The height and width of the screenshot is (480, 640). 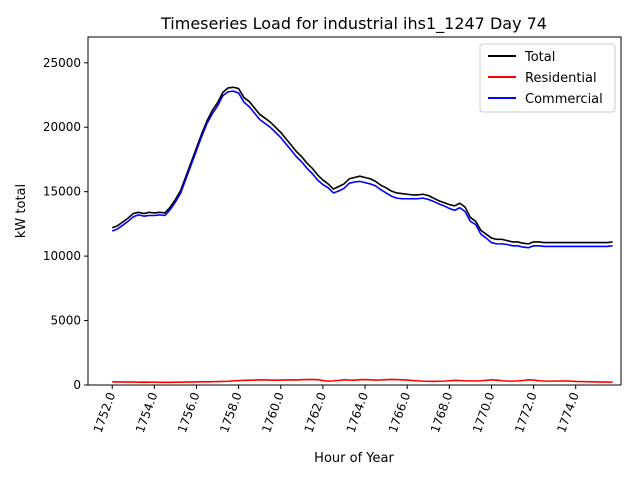 I want to click on y-tick-label: 10000, so click(x=62, y=256).